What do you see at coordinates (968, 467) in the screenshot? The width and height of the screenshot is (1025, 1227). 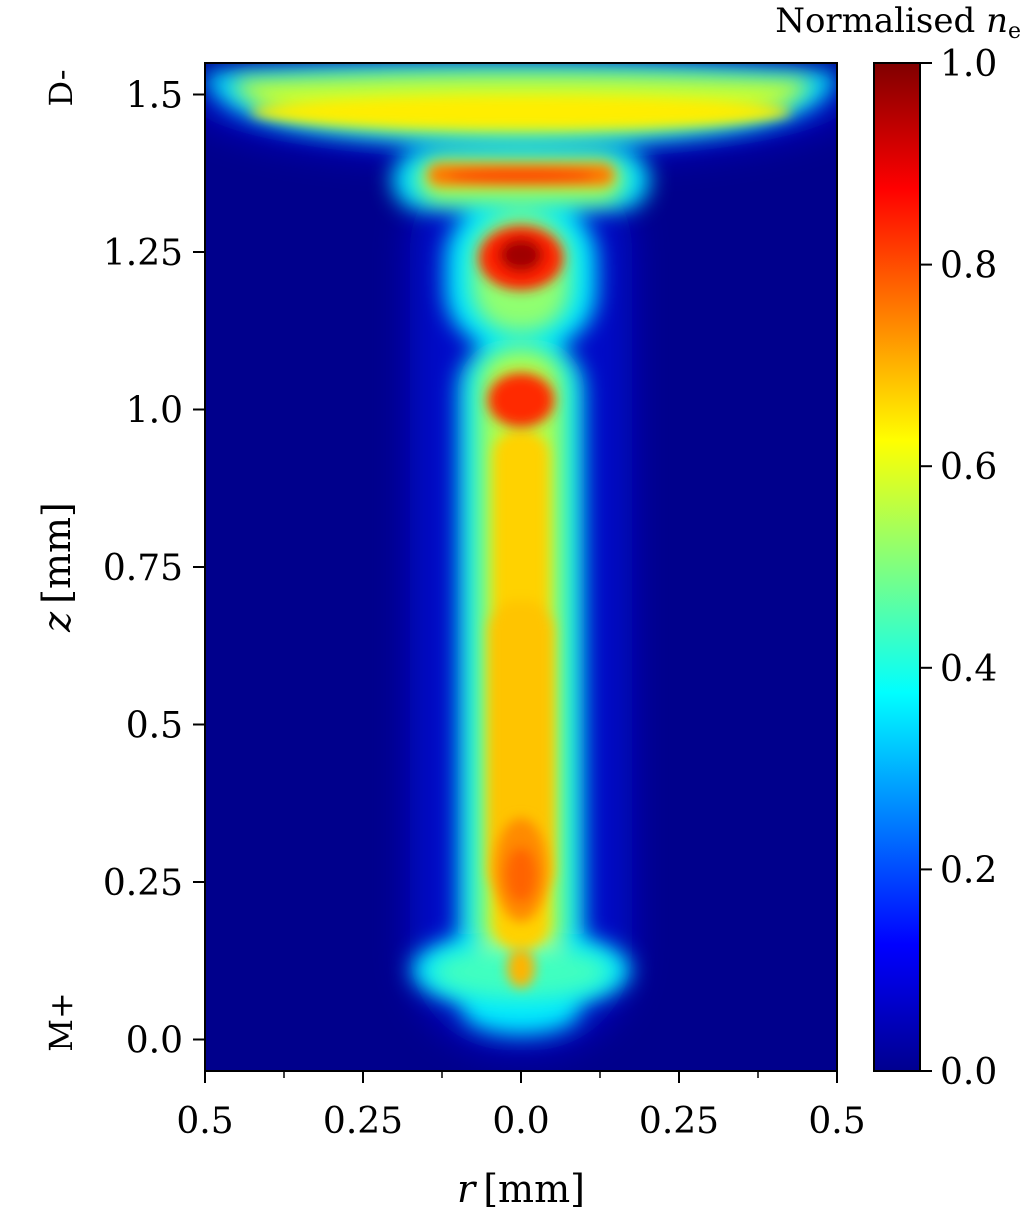 I see `colorbar-tick-label: 0.6` at bounding box center [968, 467].